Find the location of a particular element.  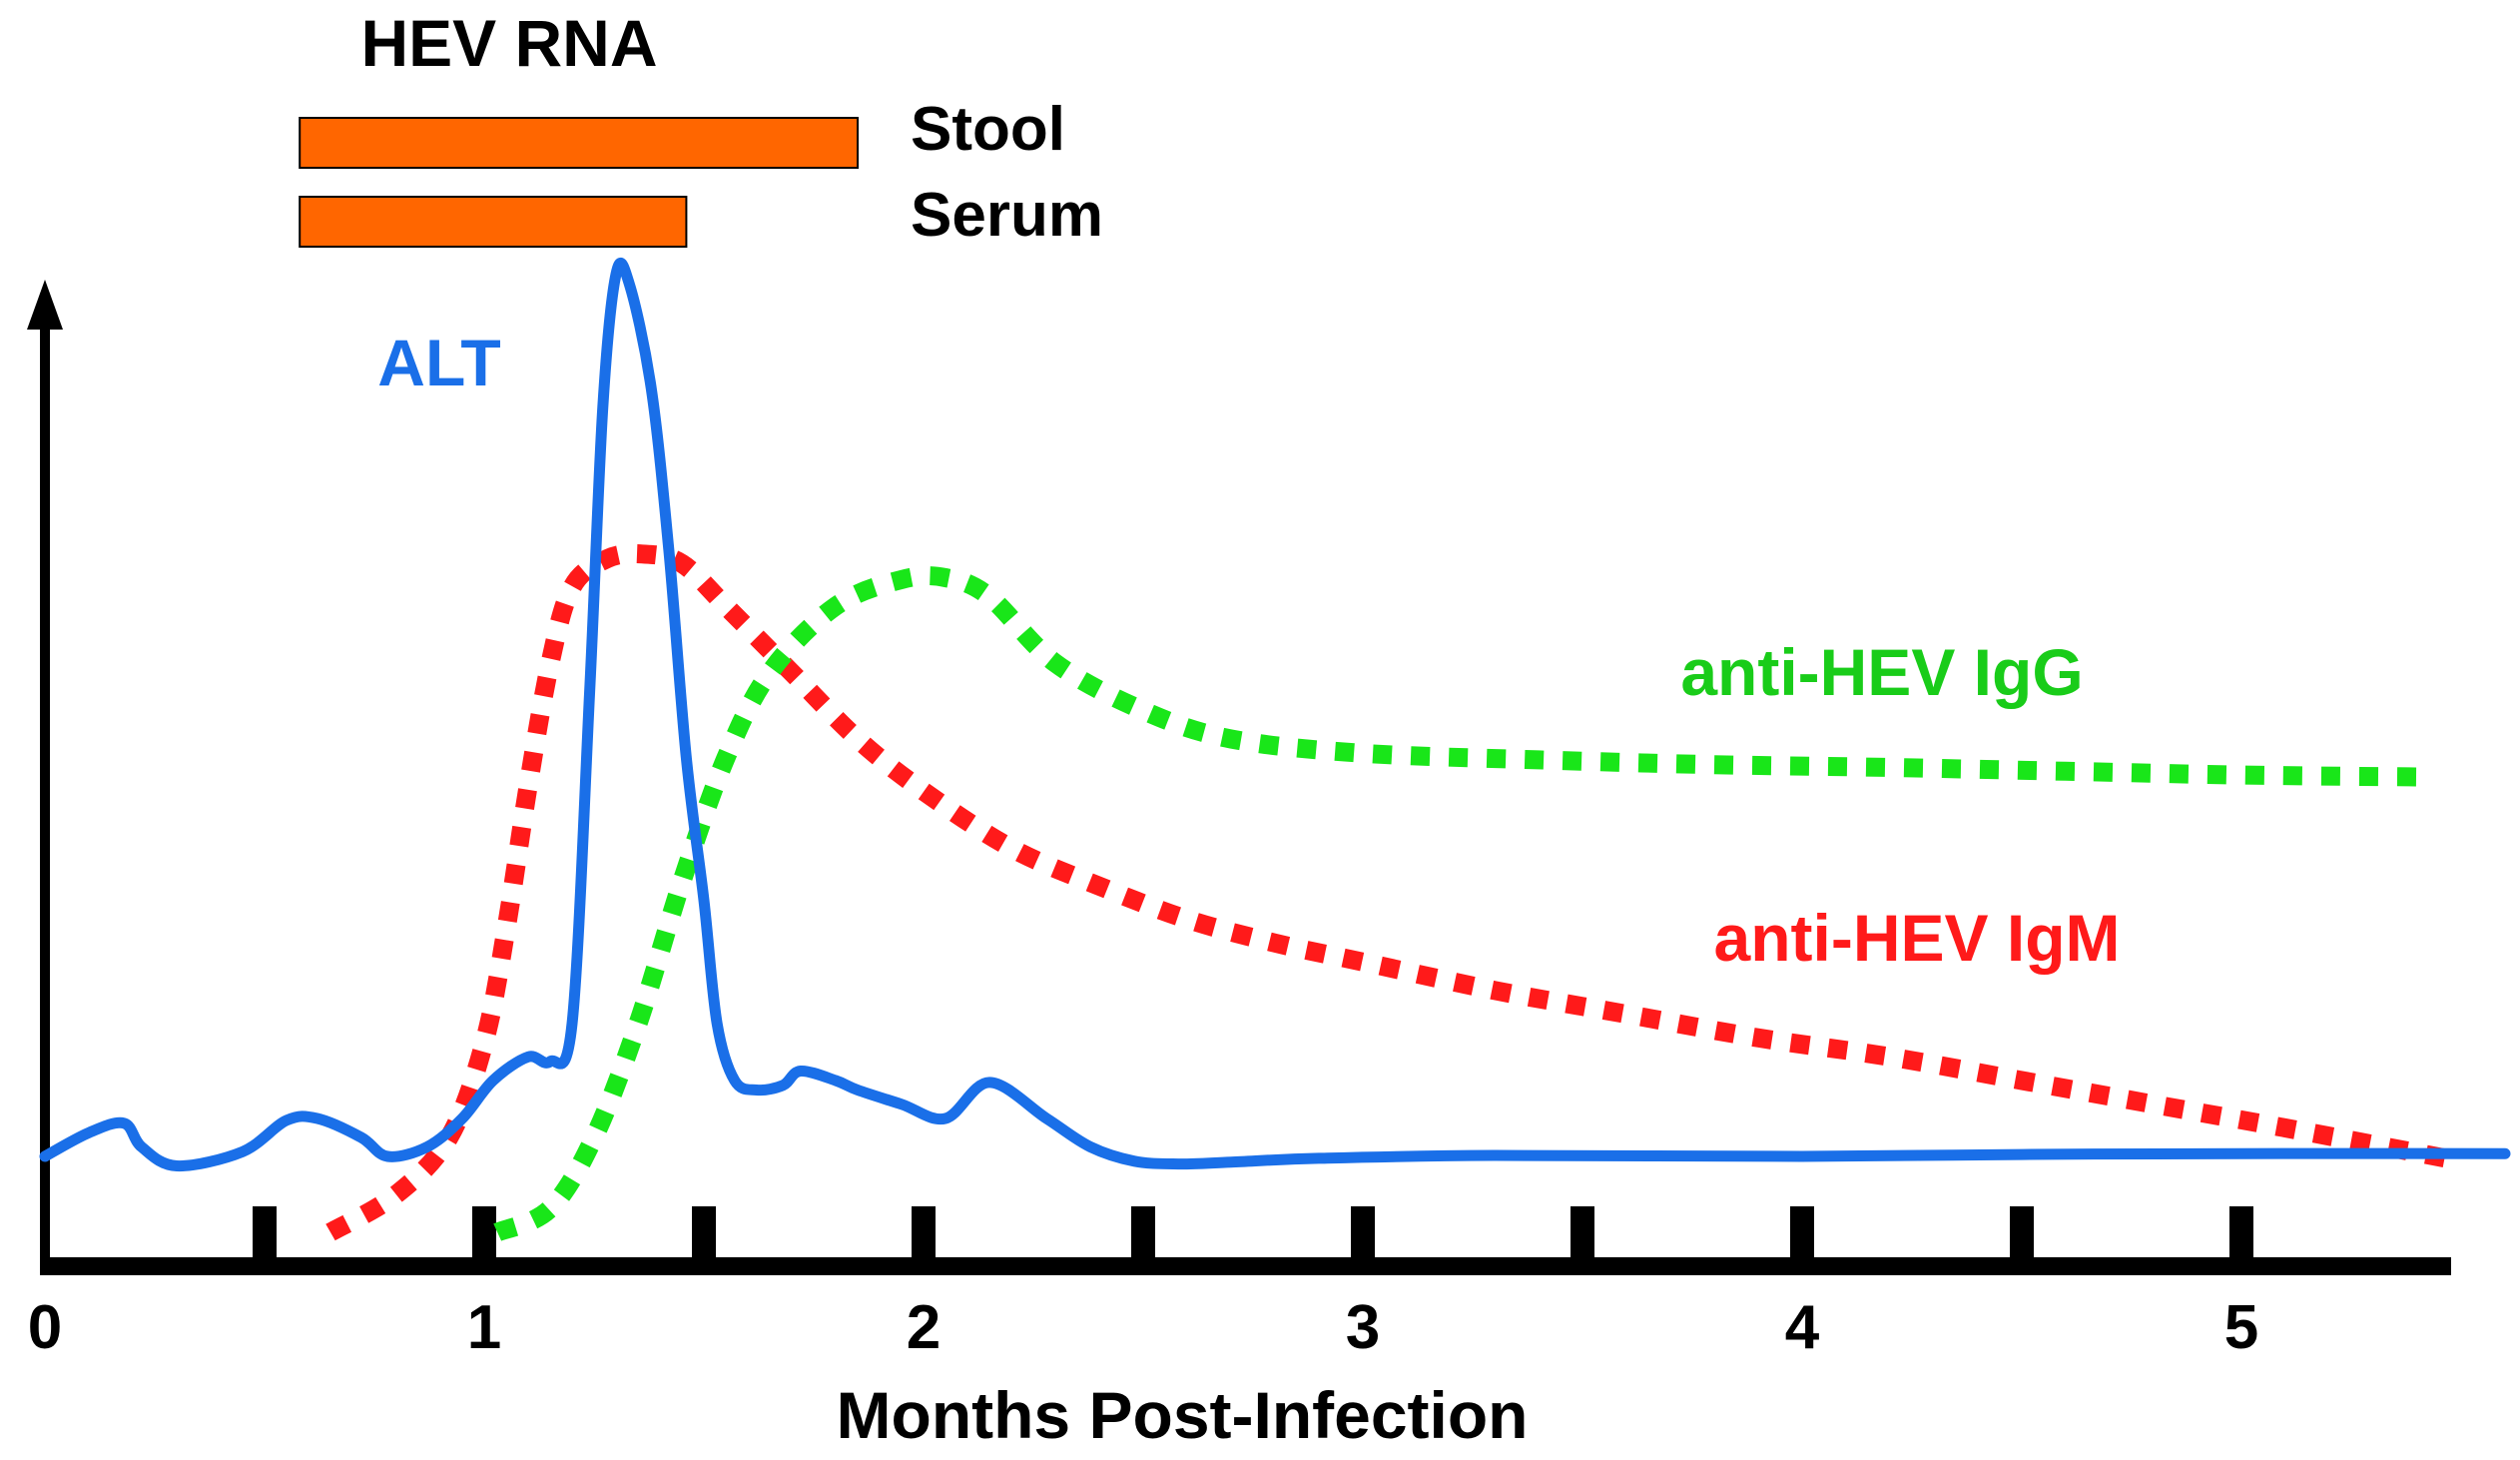

hev-rna-bar-stool is located at coordinates (579, 143).